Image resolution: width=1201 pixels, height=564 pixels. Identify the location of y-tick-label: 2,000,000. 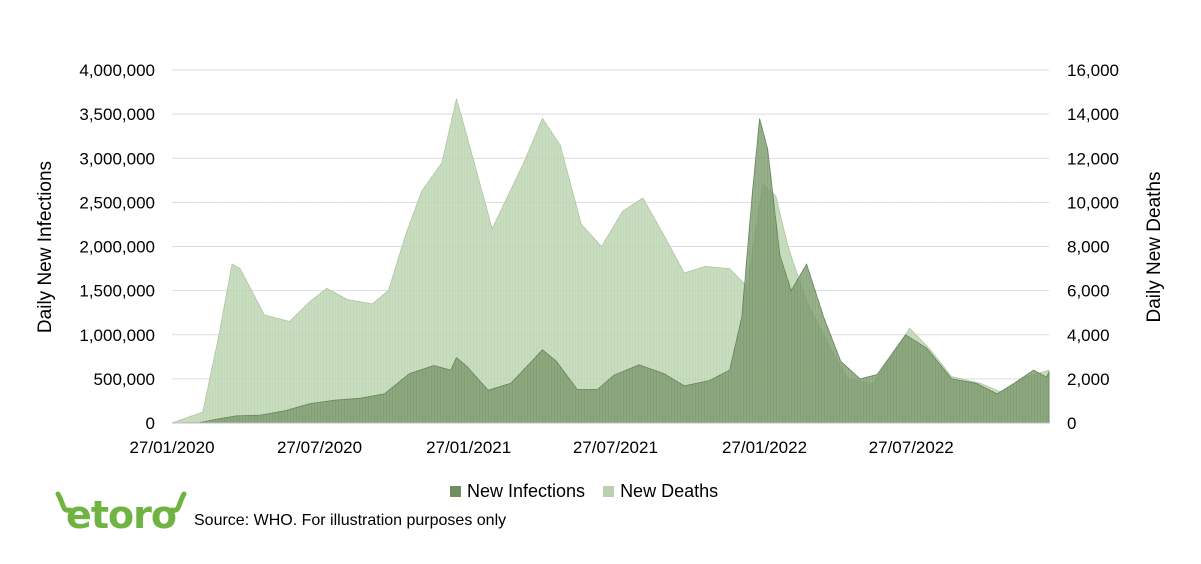
(117, 247).